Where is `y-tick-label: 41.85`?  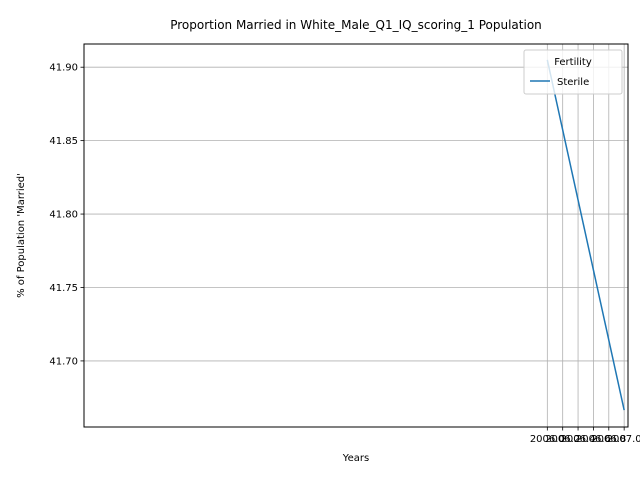 y-tick-label: 41.85 is located at coordinates (63, 141).